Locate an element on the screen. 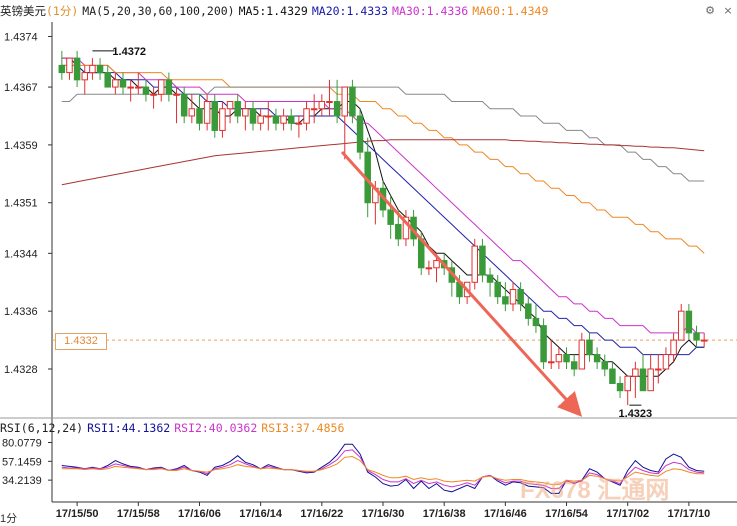 The height and width of the screenshot is (526, 737). x-tick-label: 17/17/02 is located at coordinates (627, 514).